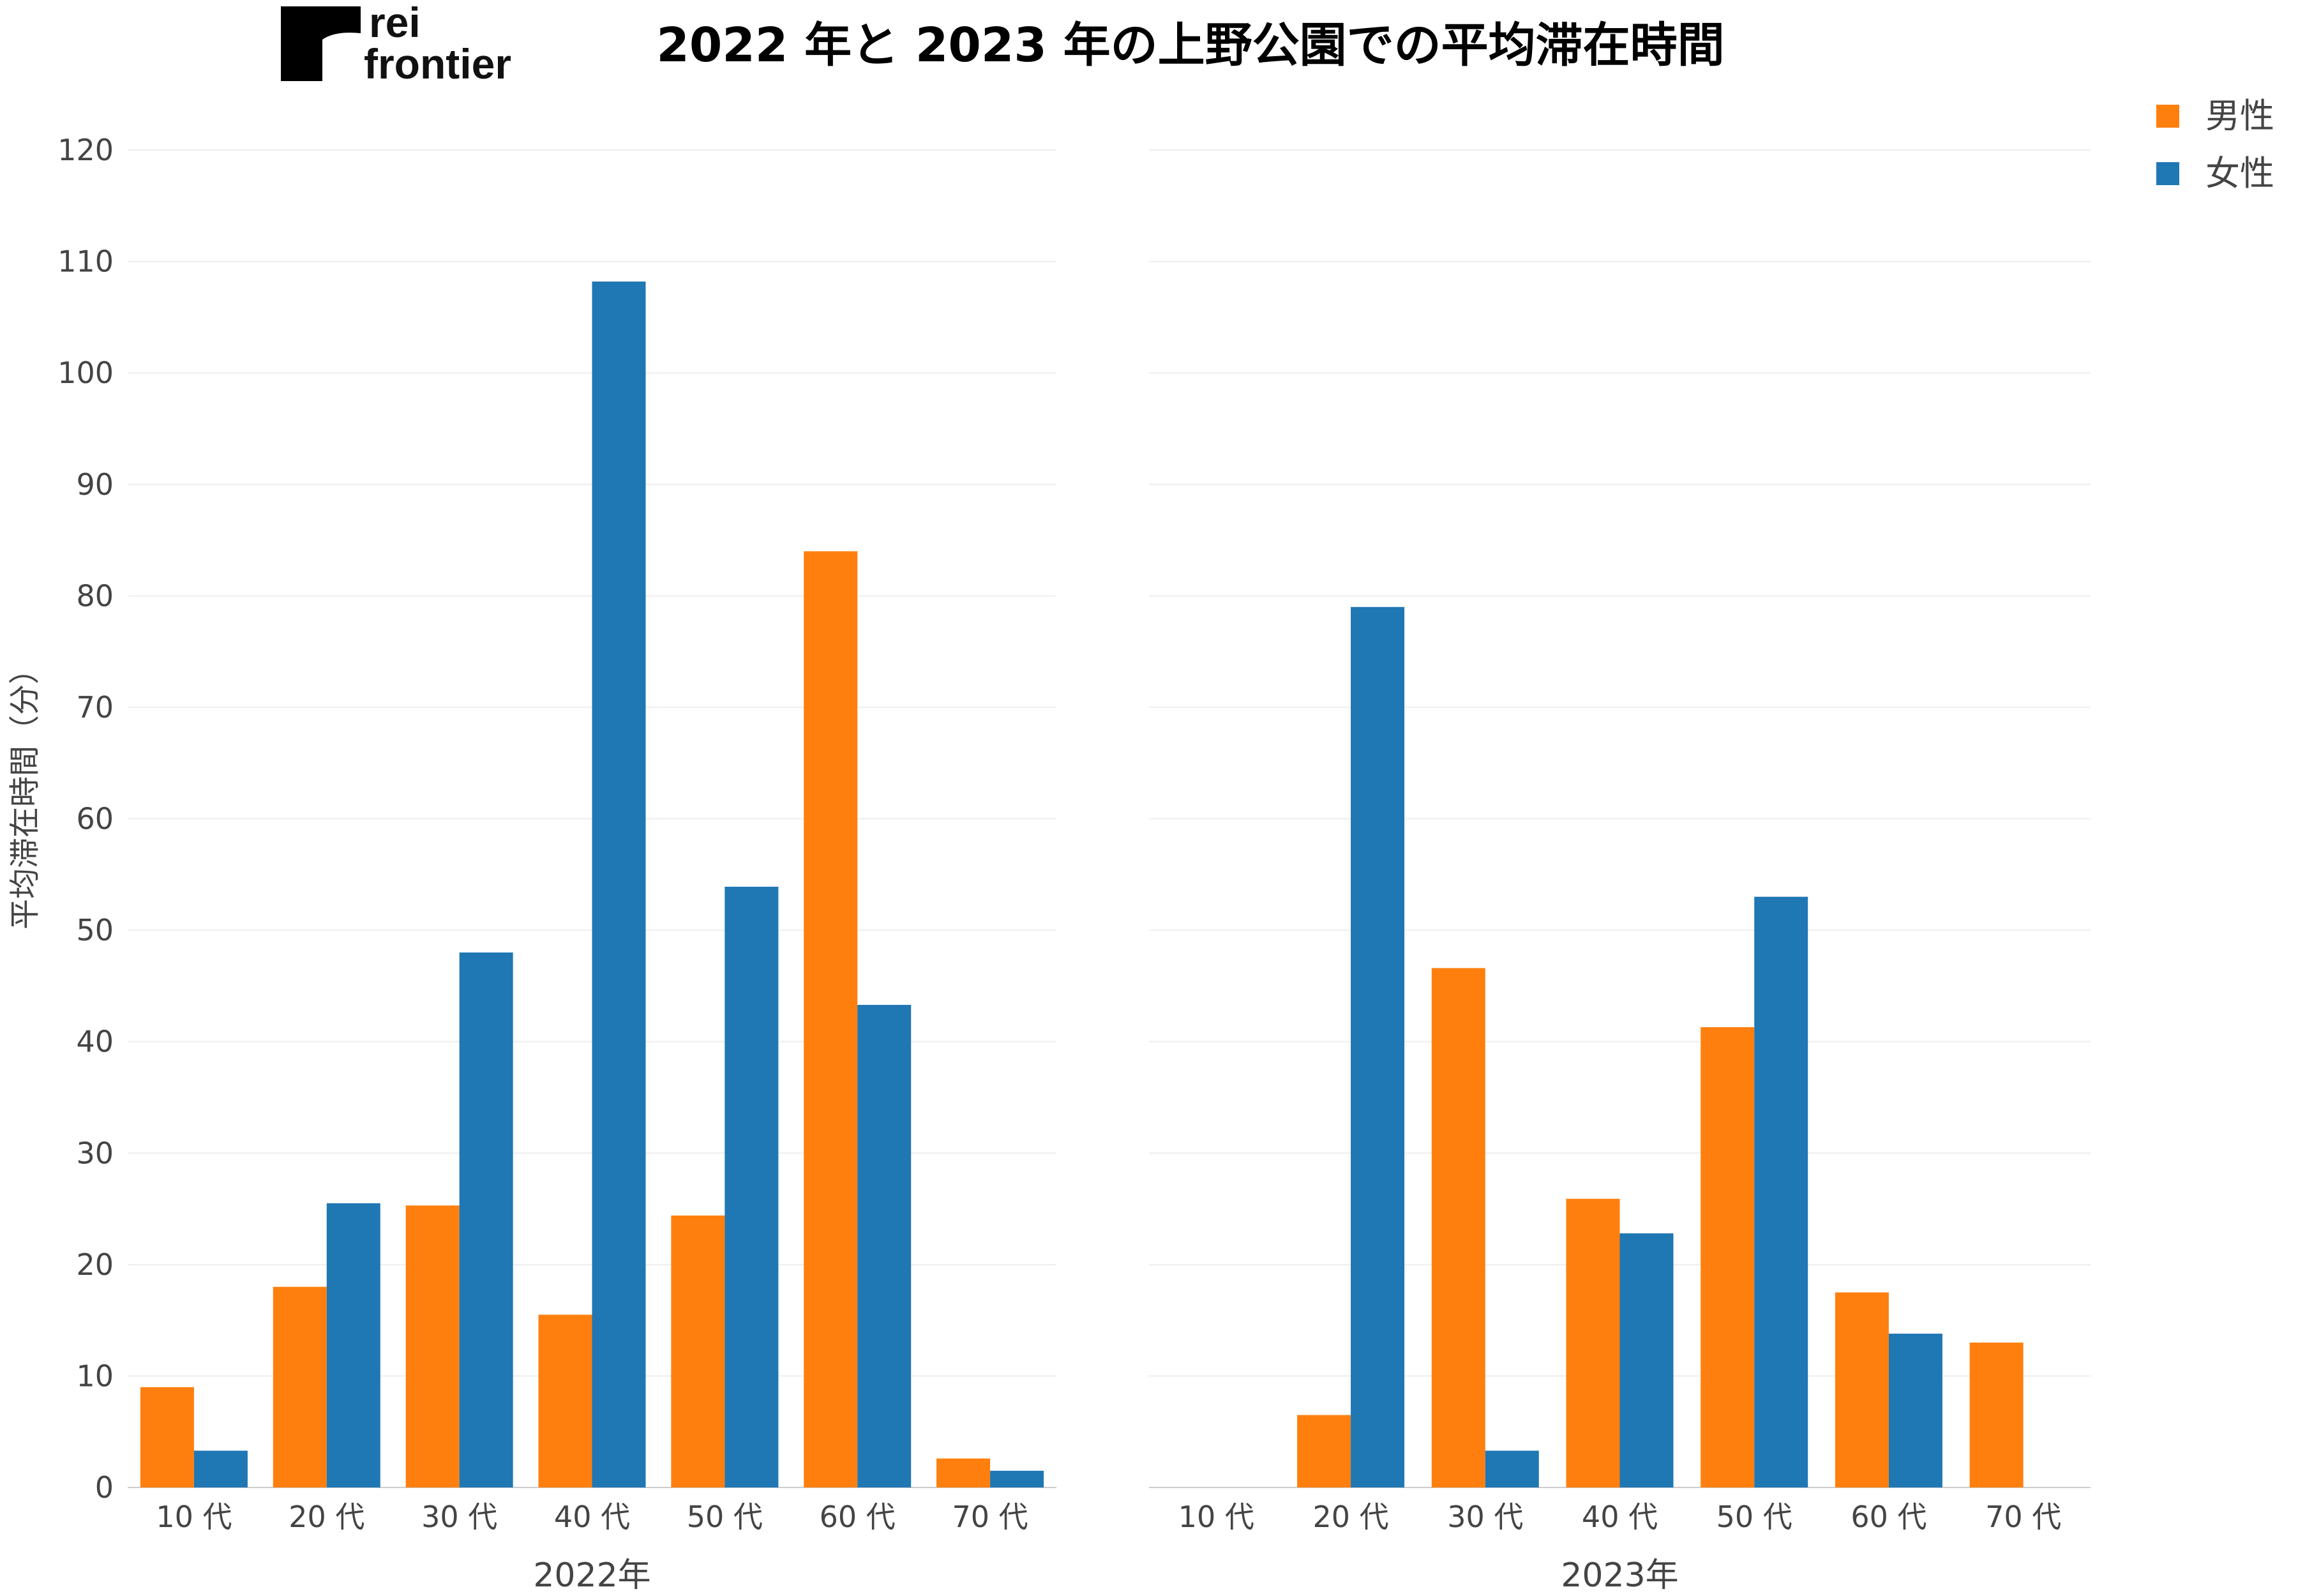 This screenshot has height=1596, width=2298. I want to click on y-tick-label: 20, so click(95, 1264).